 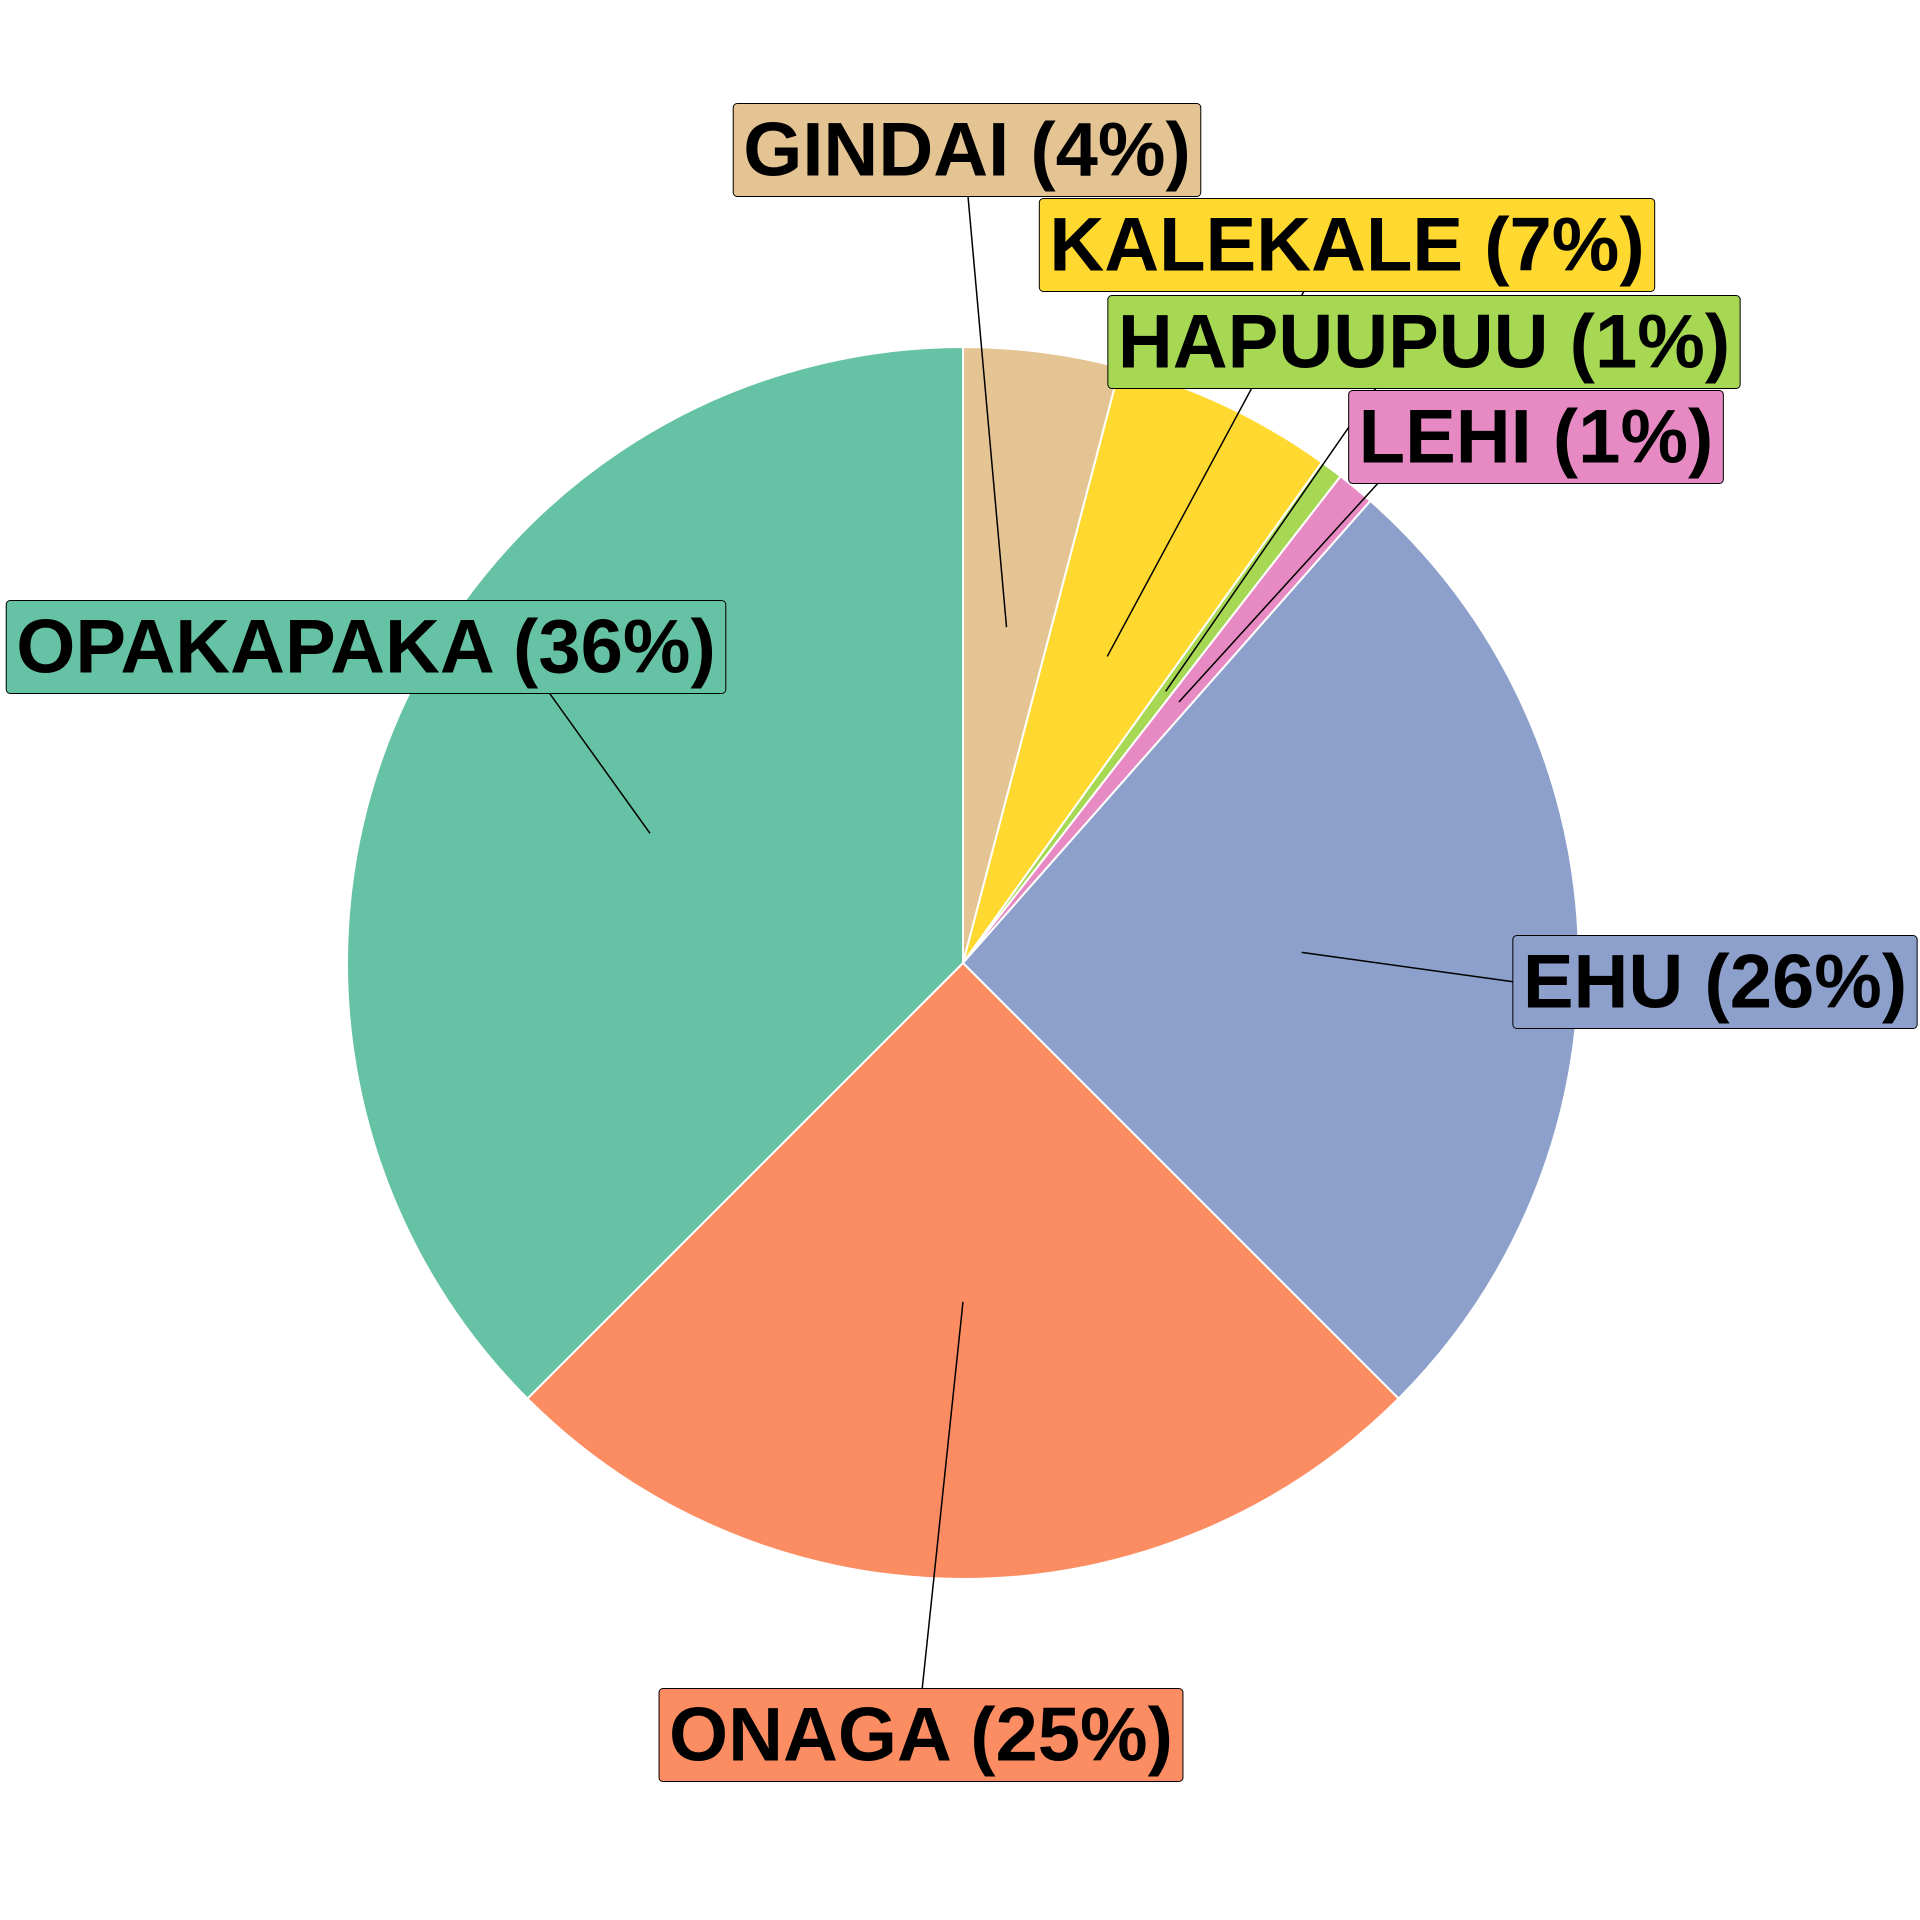 I want to click on slice-label-text: EHU (26%), so click(x=1715, y=982).